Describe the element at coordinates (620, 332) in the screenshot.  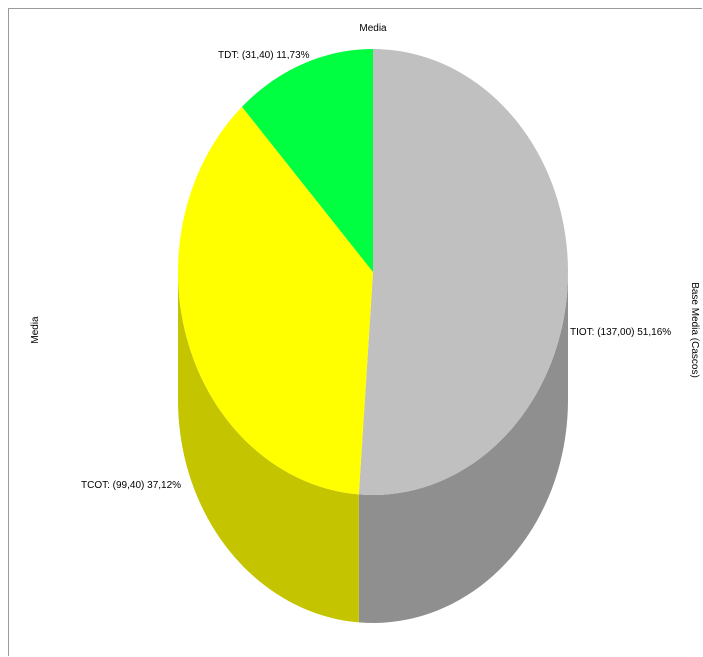
I see `slice-label-tiot: TIOT: (137,00) 51,16%` at that location.